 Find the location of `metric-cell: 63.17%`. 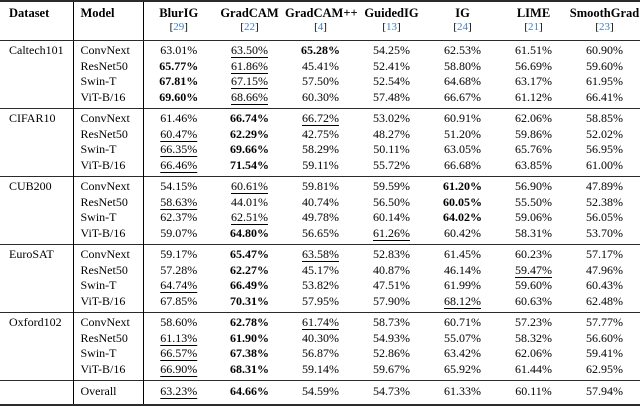

metric-cell: 63.17% is located at coordinates (533, 82).